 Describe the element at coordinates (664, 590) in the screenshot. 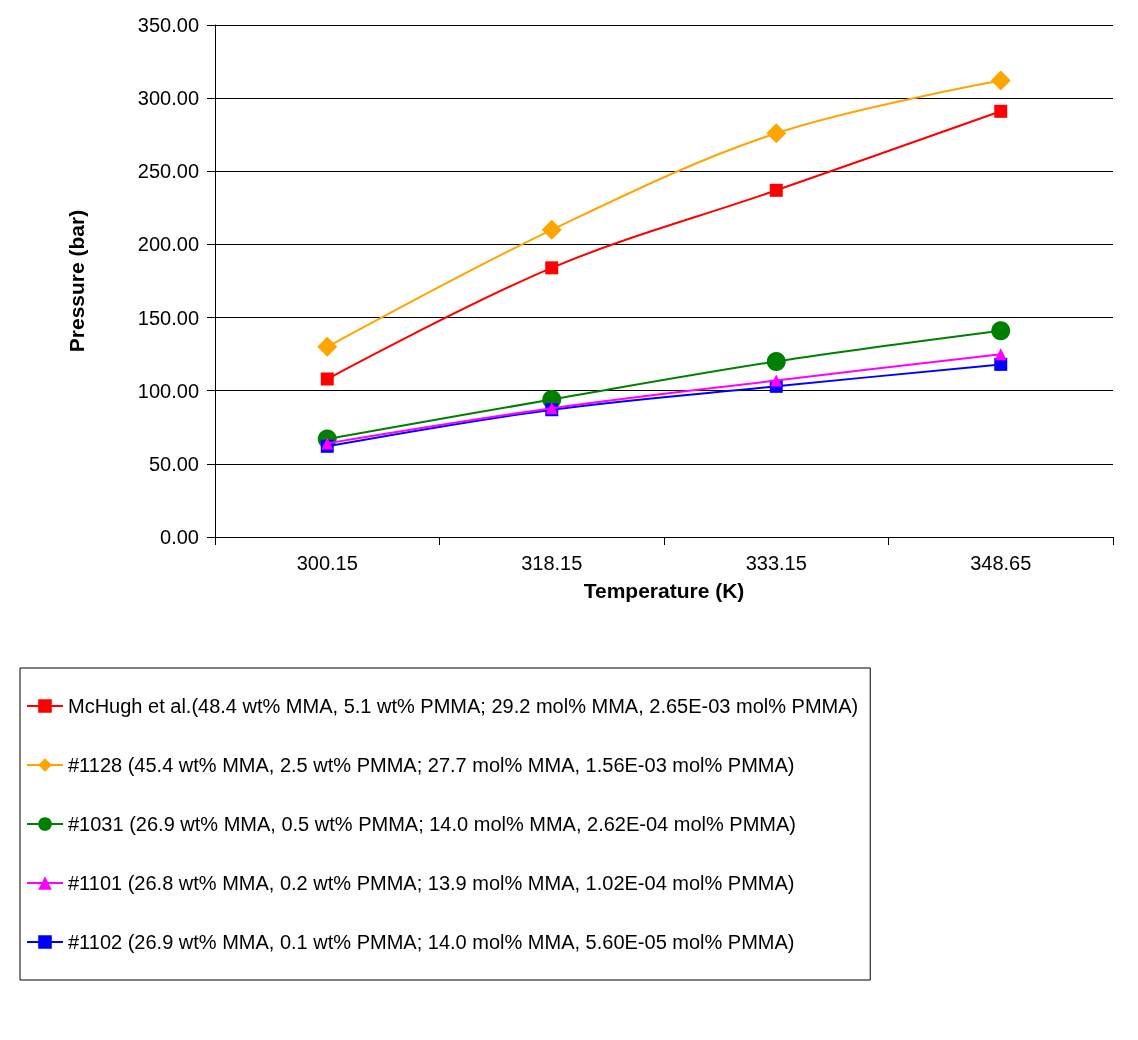

I see `x-axis-title: Temperature (K)` at that location.